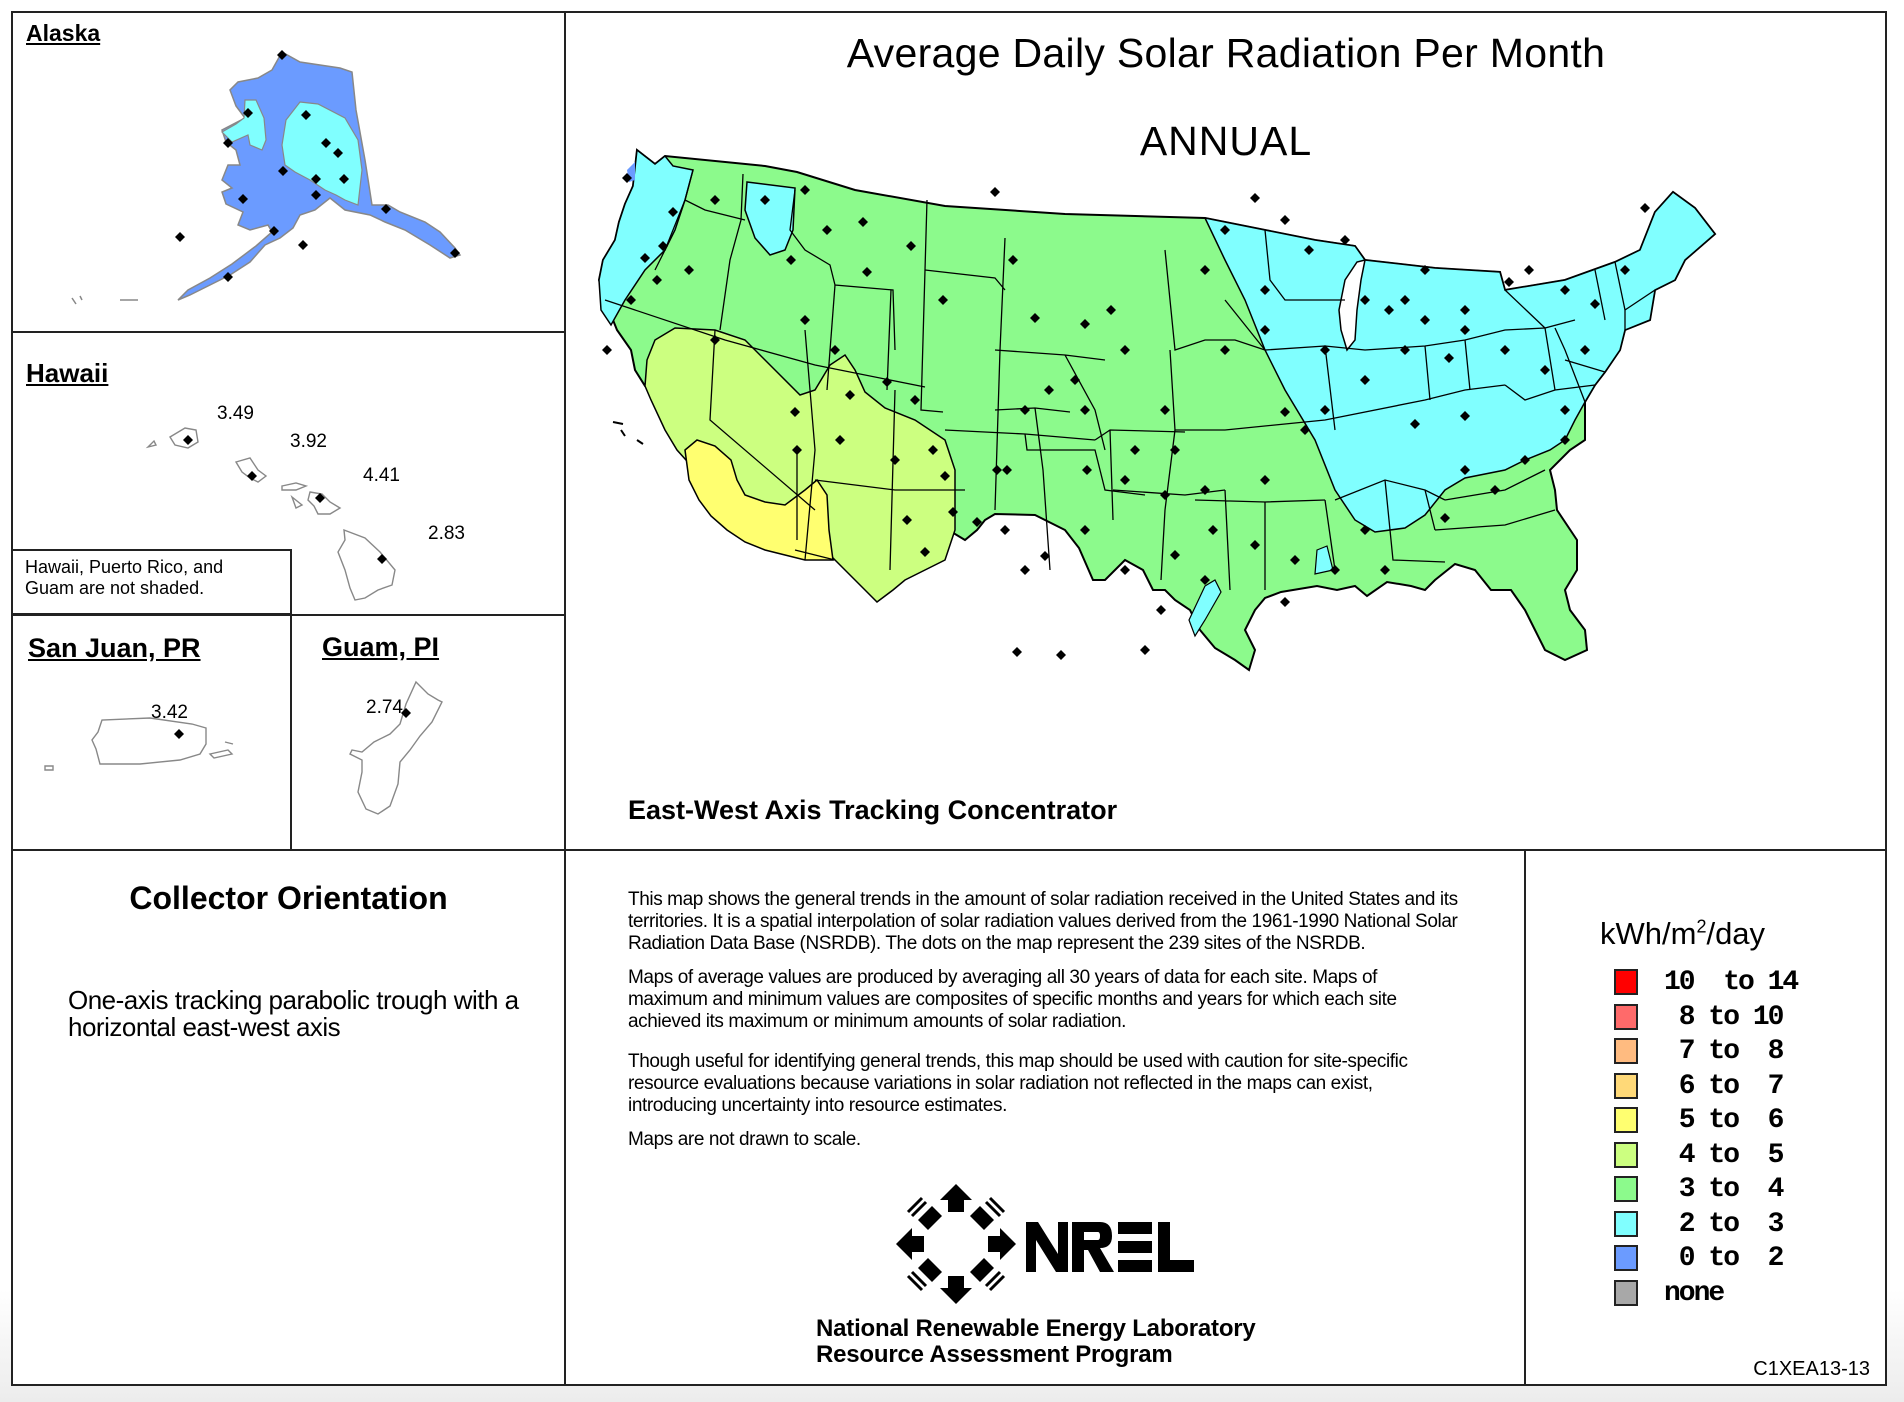 Image resolution: width=1904 pixels, height=1402 pixels. I want to click on hawaii-map, so click(270, 514).